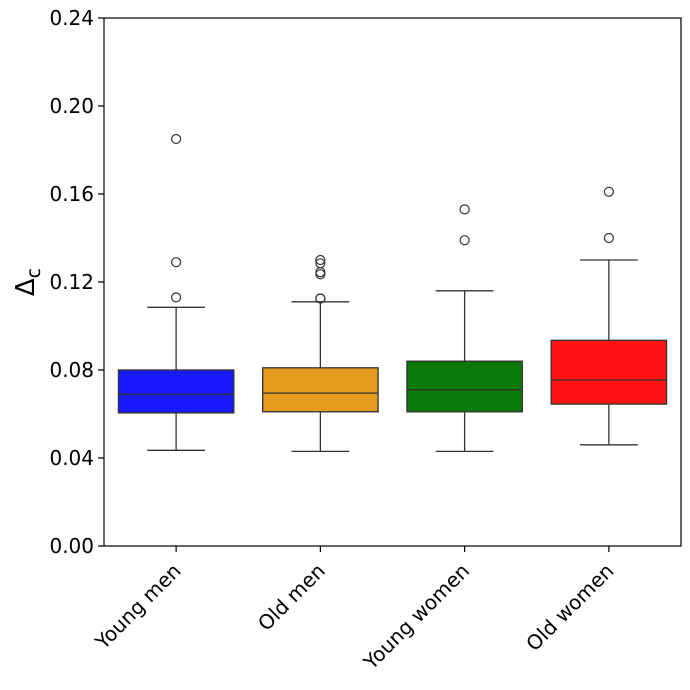 This screenshot has height=690, width=690. Describe the element at coordinates (291, 597) in the screenshot. I see `x-tick-label: Old men` at that location.